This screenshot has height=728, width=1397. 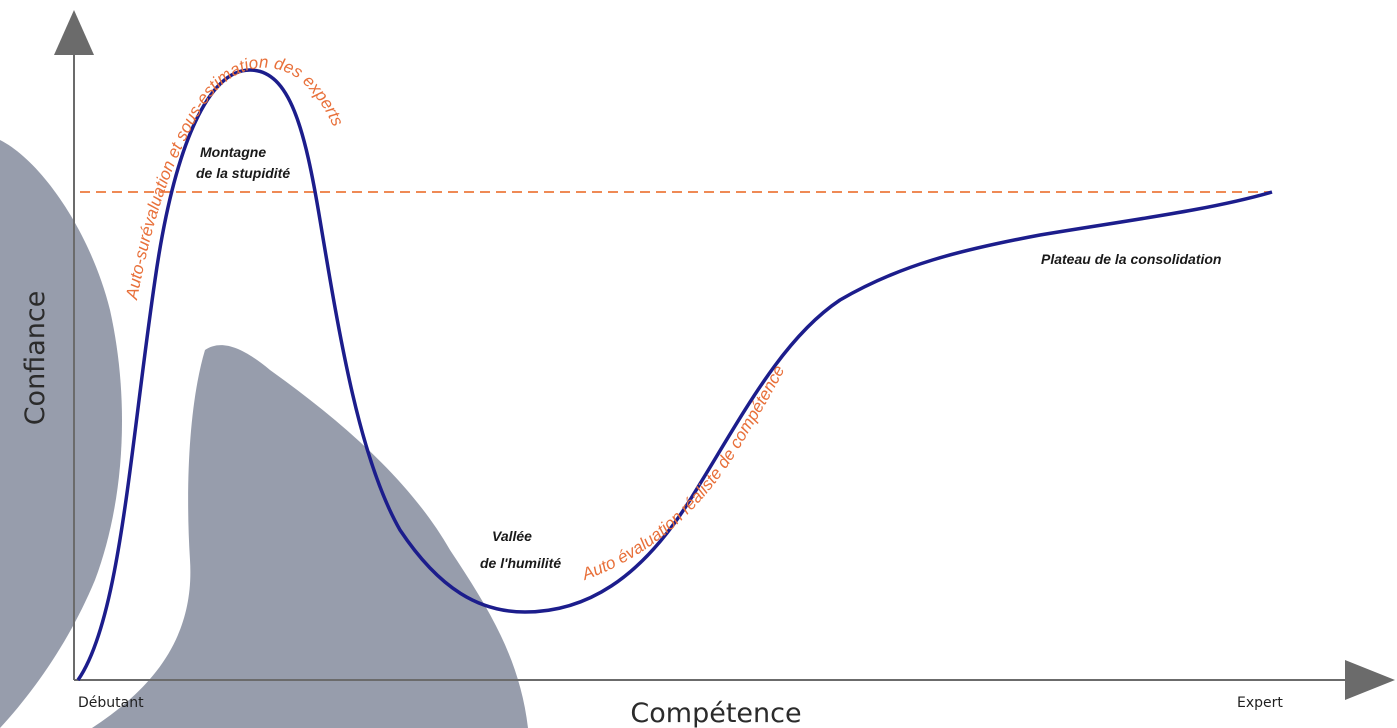 I want to click on overlay-shape-left, so click(x=61, y=434).